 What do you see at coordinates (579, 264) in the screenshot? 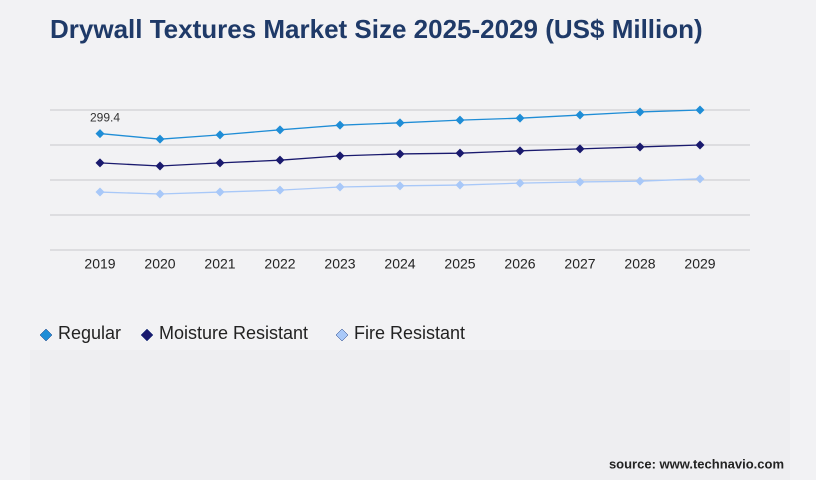
I see `x-tick-label: 2027` at bounding box center [579, 264].